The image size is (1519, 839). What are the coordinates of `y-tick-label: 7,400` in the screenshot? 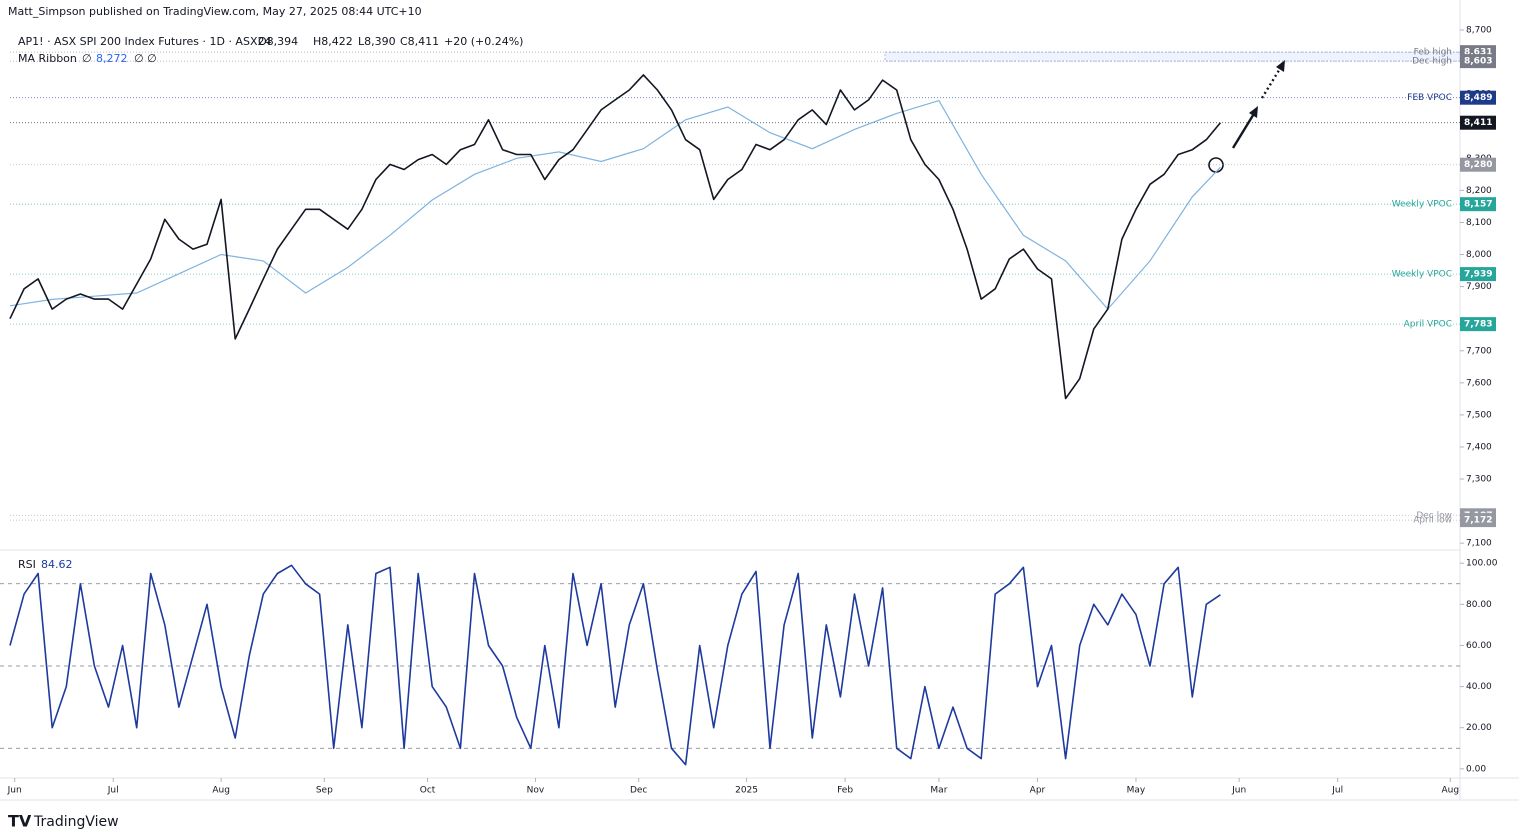 It's located at (1479, 447).